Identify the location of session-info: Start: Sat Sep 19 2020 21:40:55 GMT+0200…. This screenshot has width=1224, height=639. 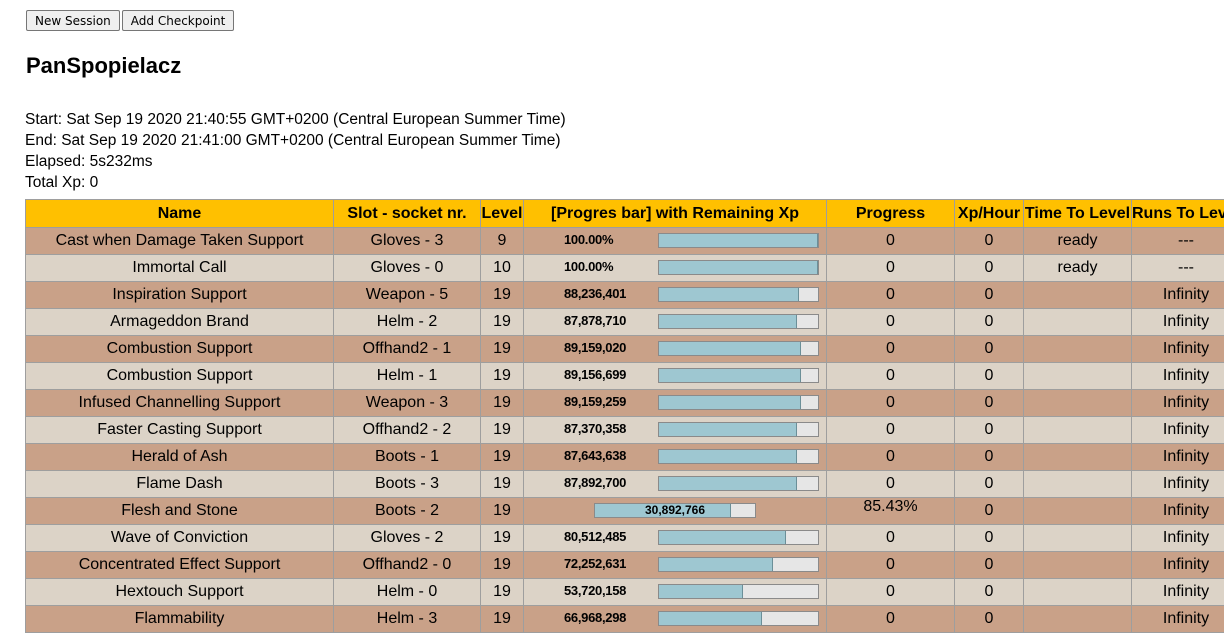
(295, 151).